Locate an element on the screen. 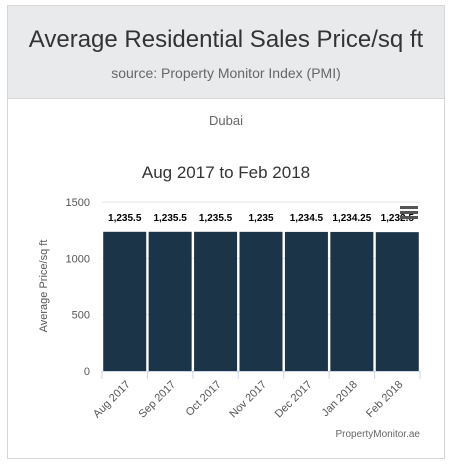 The height and width of the screenshot is (464, 454). chart-title: Aug 2017 to Feb 2018 is located at coordinates (226, 172).